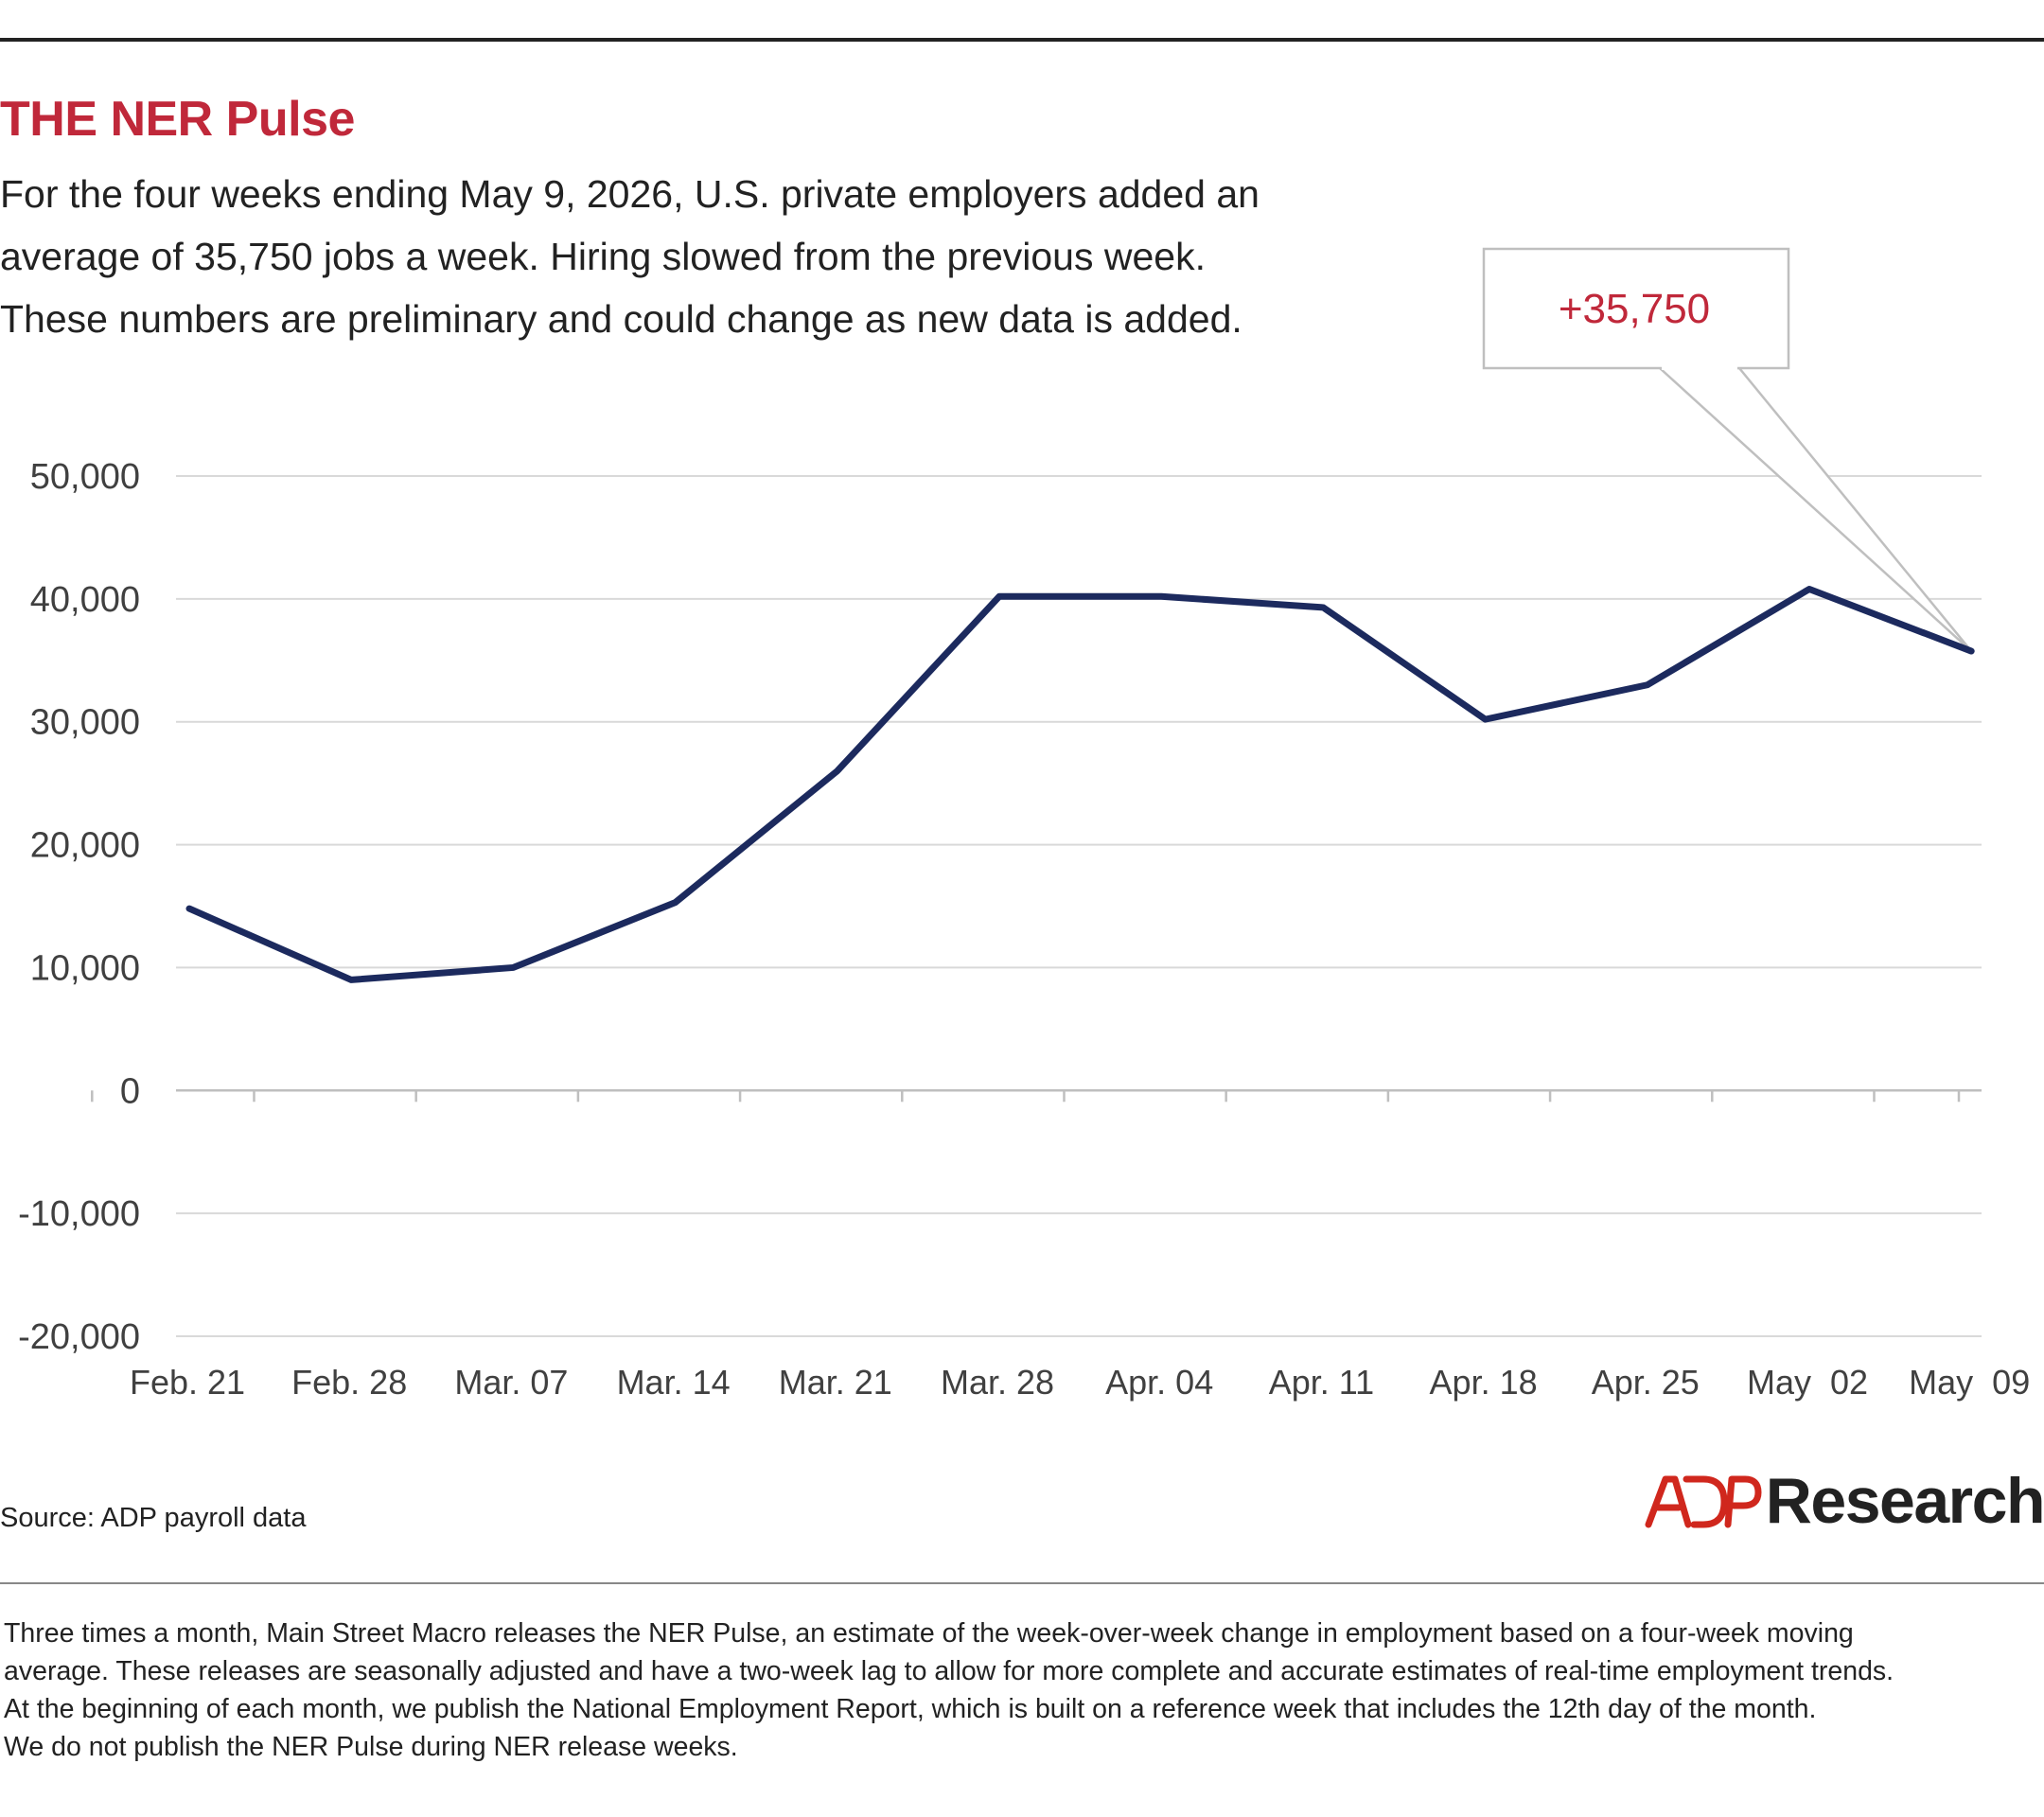 The image size is (2044, 1817). I want to click on x-tick-label: Mar. 07, so click(511, 1382).